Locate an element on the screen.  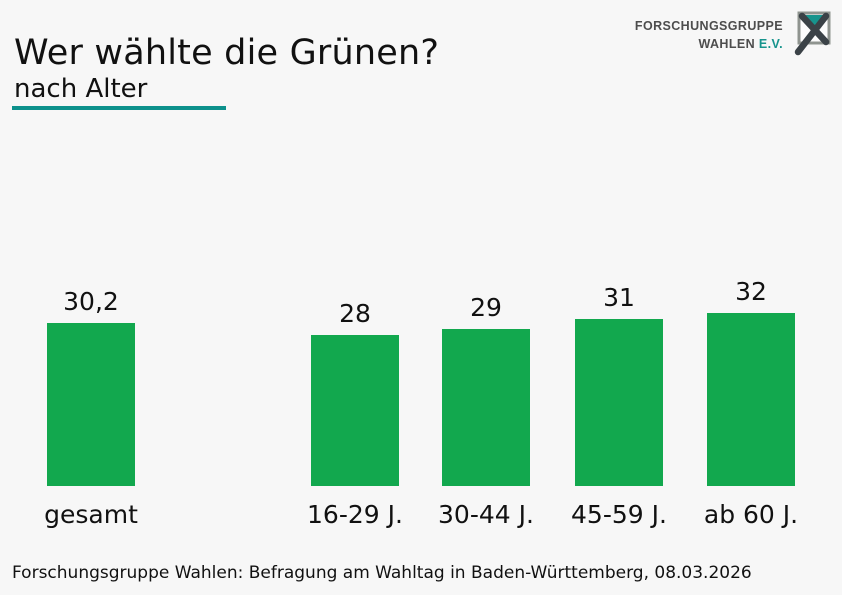
logo-line2: WAHLEN E.V. is located at coordinates (740, 44).